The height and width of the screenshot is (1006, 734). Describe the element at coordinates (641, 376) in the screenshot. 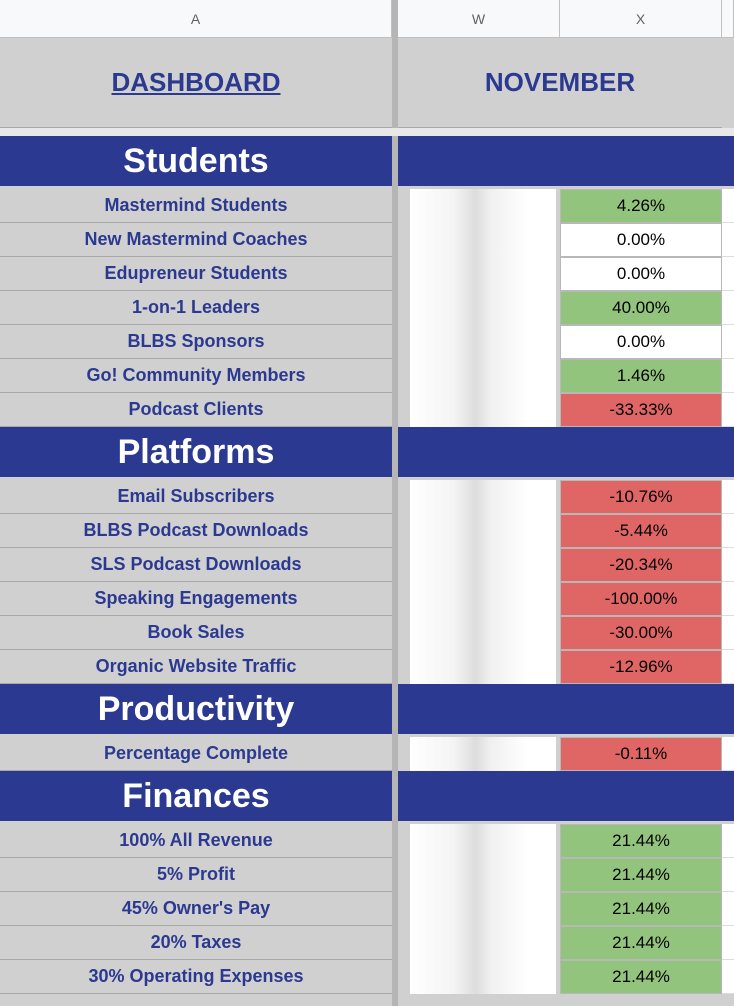

I see `value-cell: 1.46%` at that location.